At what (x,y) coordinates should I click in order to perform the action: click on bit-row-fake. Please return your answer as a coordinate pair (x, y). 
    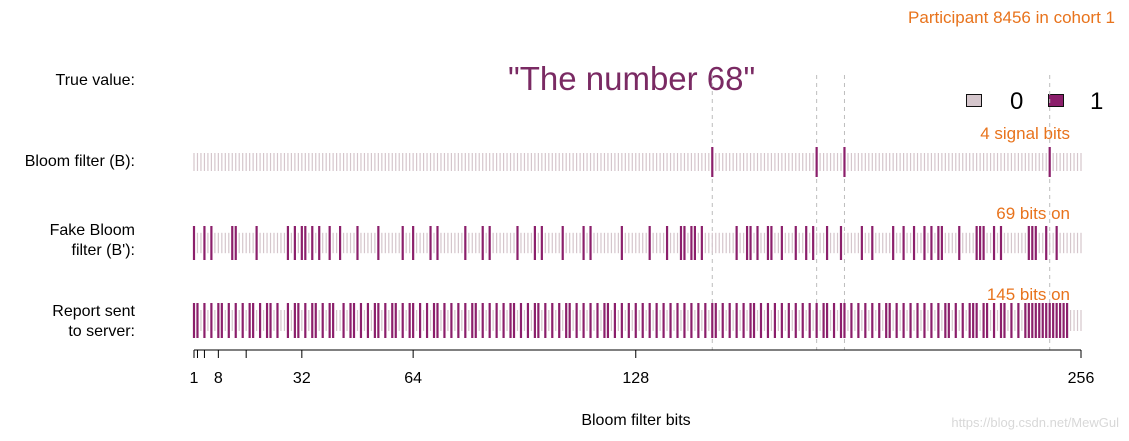
    Looking at the image, I should click on (637, 243).